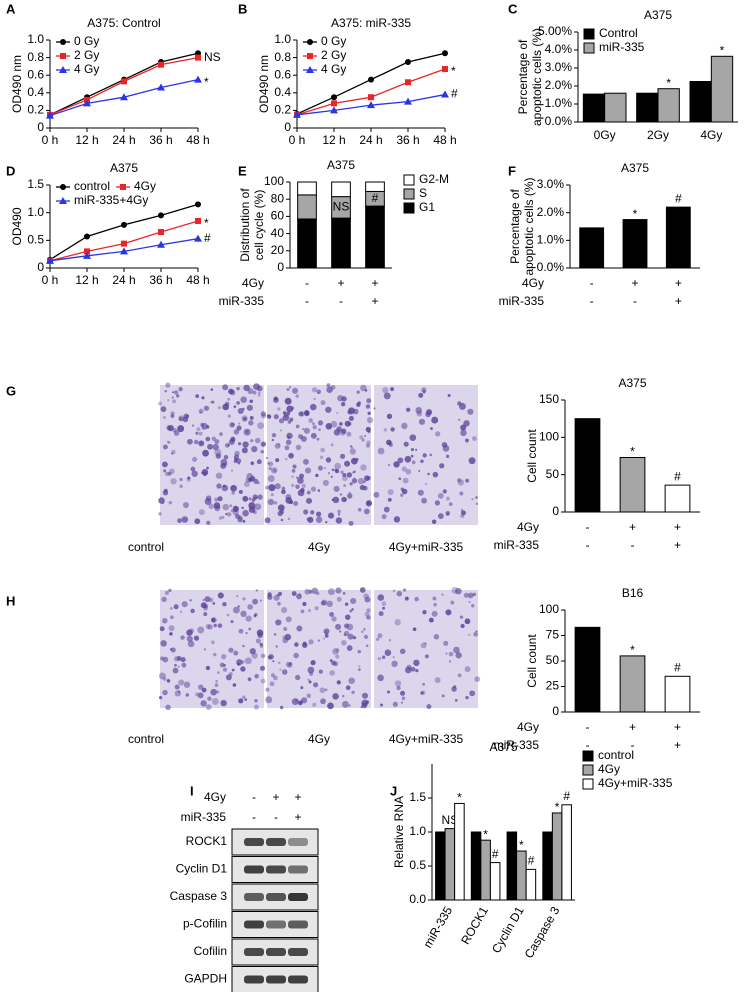 The height and width of the screenshot is (992, 746). I want to click on x-tick-label: Cyclin D1, so click(508, 930).